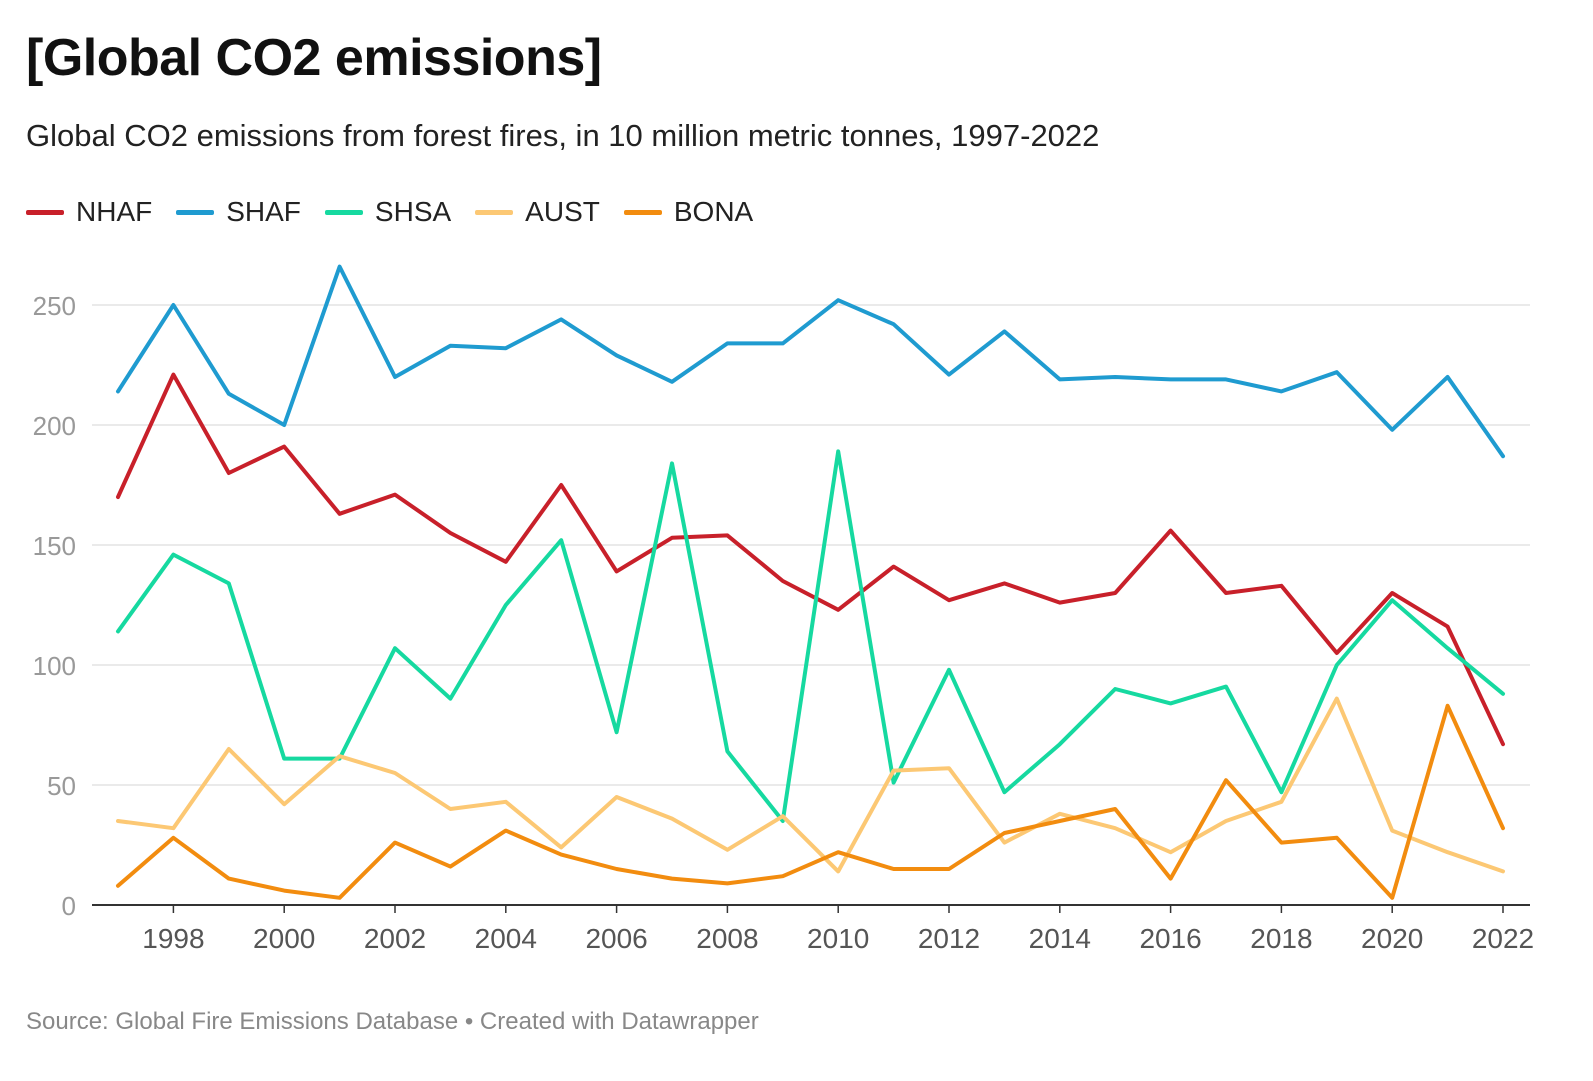 Image resolution: width=1593 pixels, height=1081 pixels. What do you see at coordinates (54, 546) in the screenshot?
I see `y-tick-label: 150` at bounding box center [54, 546].